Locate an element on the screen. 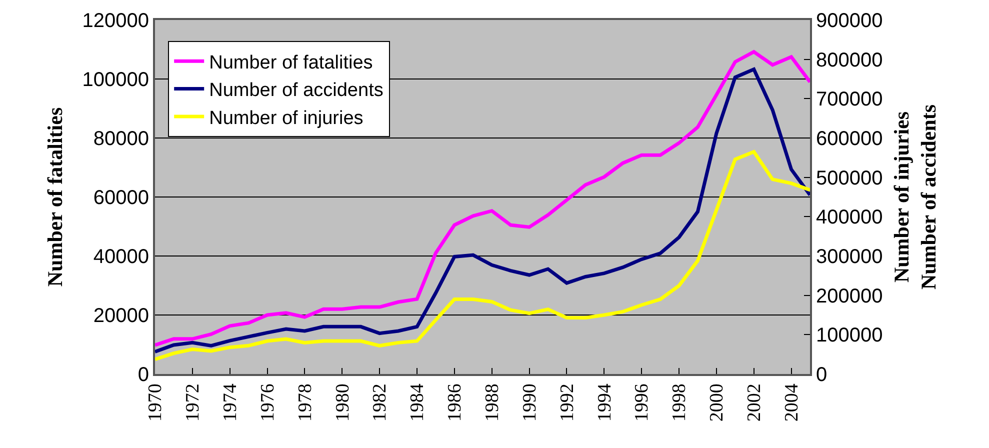 This screenshot has height=448, width=989. x-tick-label: 1980 is located at coordinates (343, 403).